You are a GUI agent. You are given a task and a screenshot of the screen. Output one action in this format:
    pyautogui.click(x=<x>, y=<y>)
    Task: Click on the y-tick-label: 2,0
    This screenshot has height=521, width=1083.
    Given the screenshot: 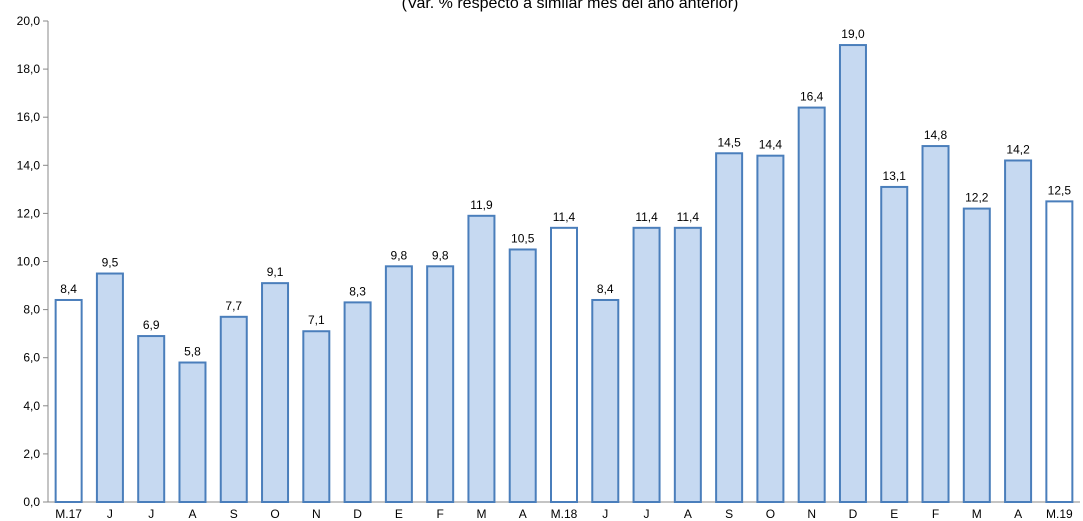 What is the action you would take?
    pyautogui.click(x=31, y=454)
    